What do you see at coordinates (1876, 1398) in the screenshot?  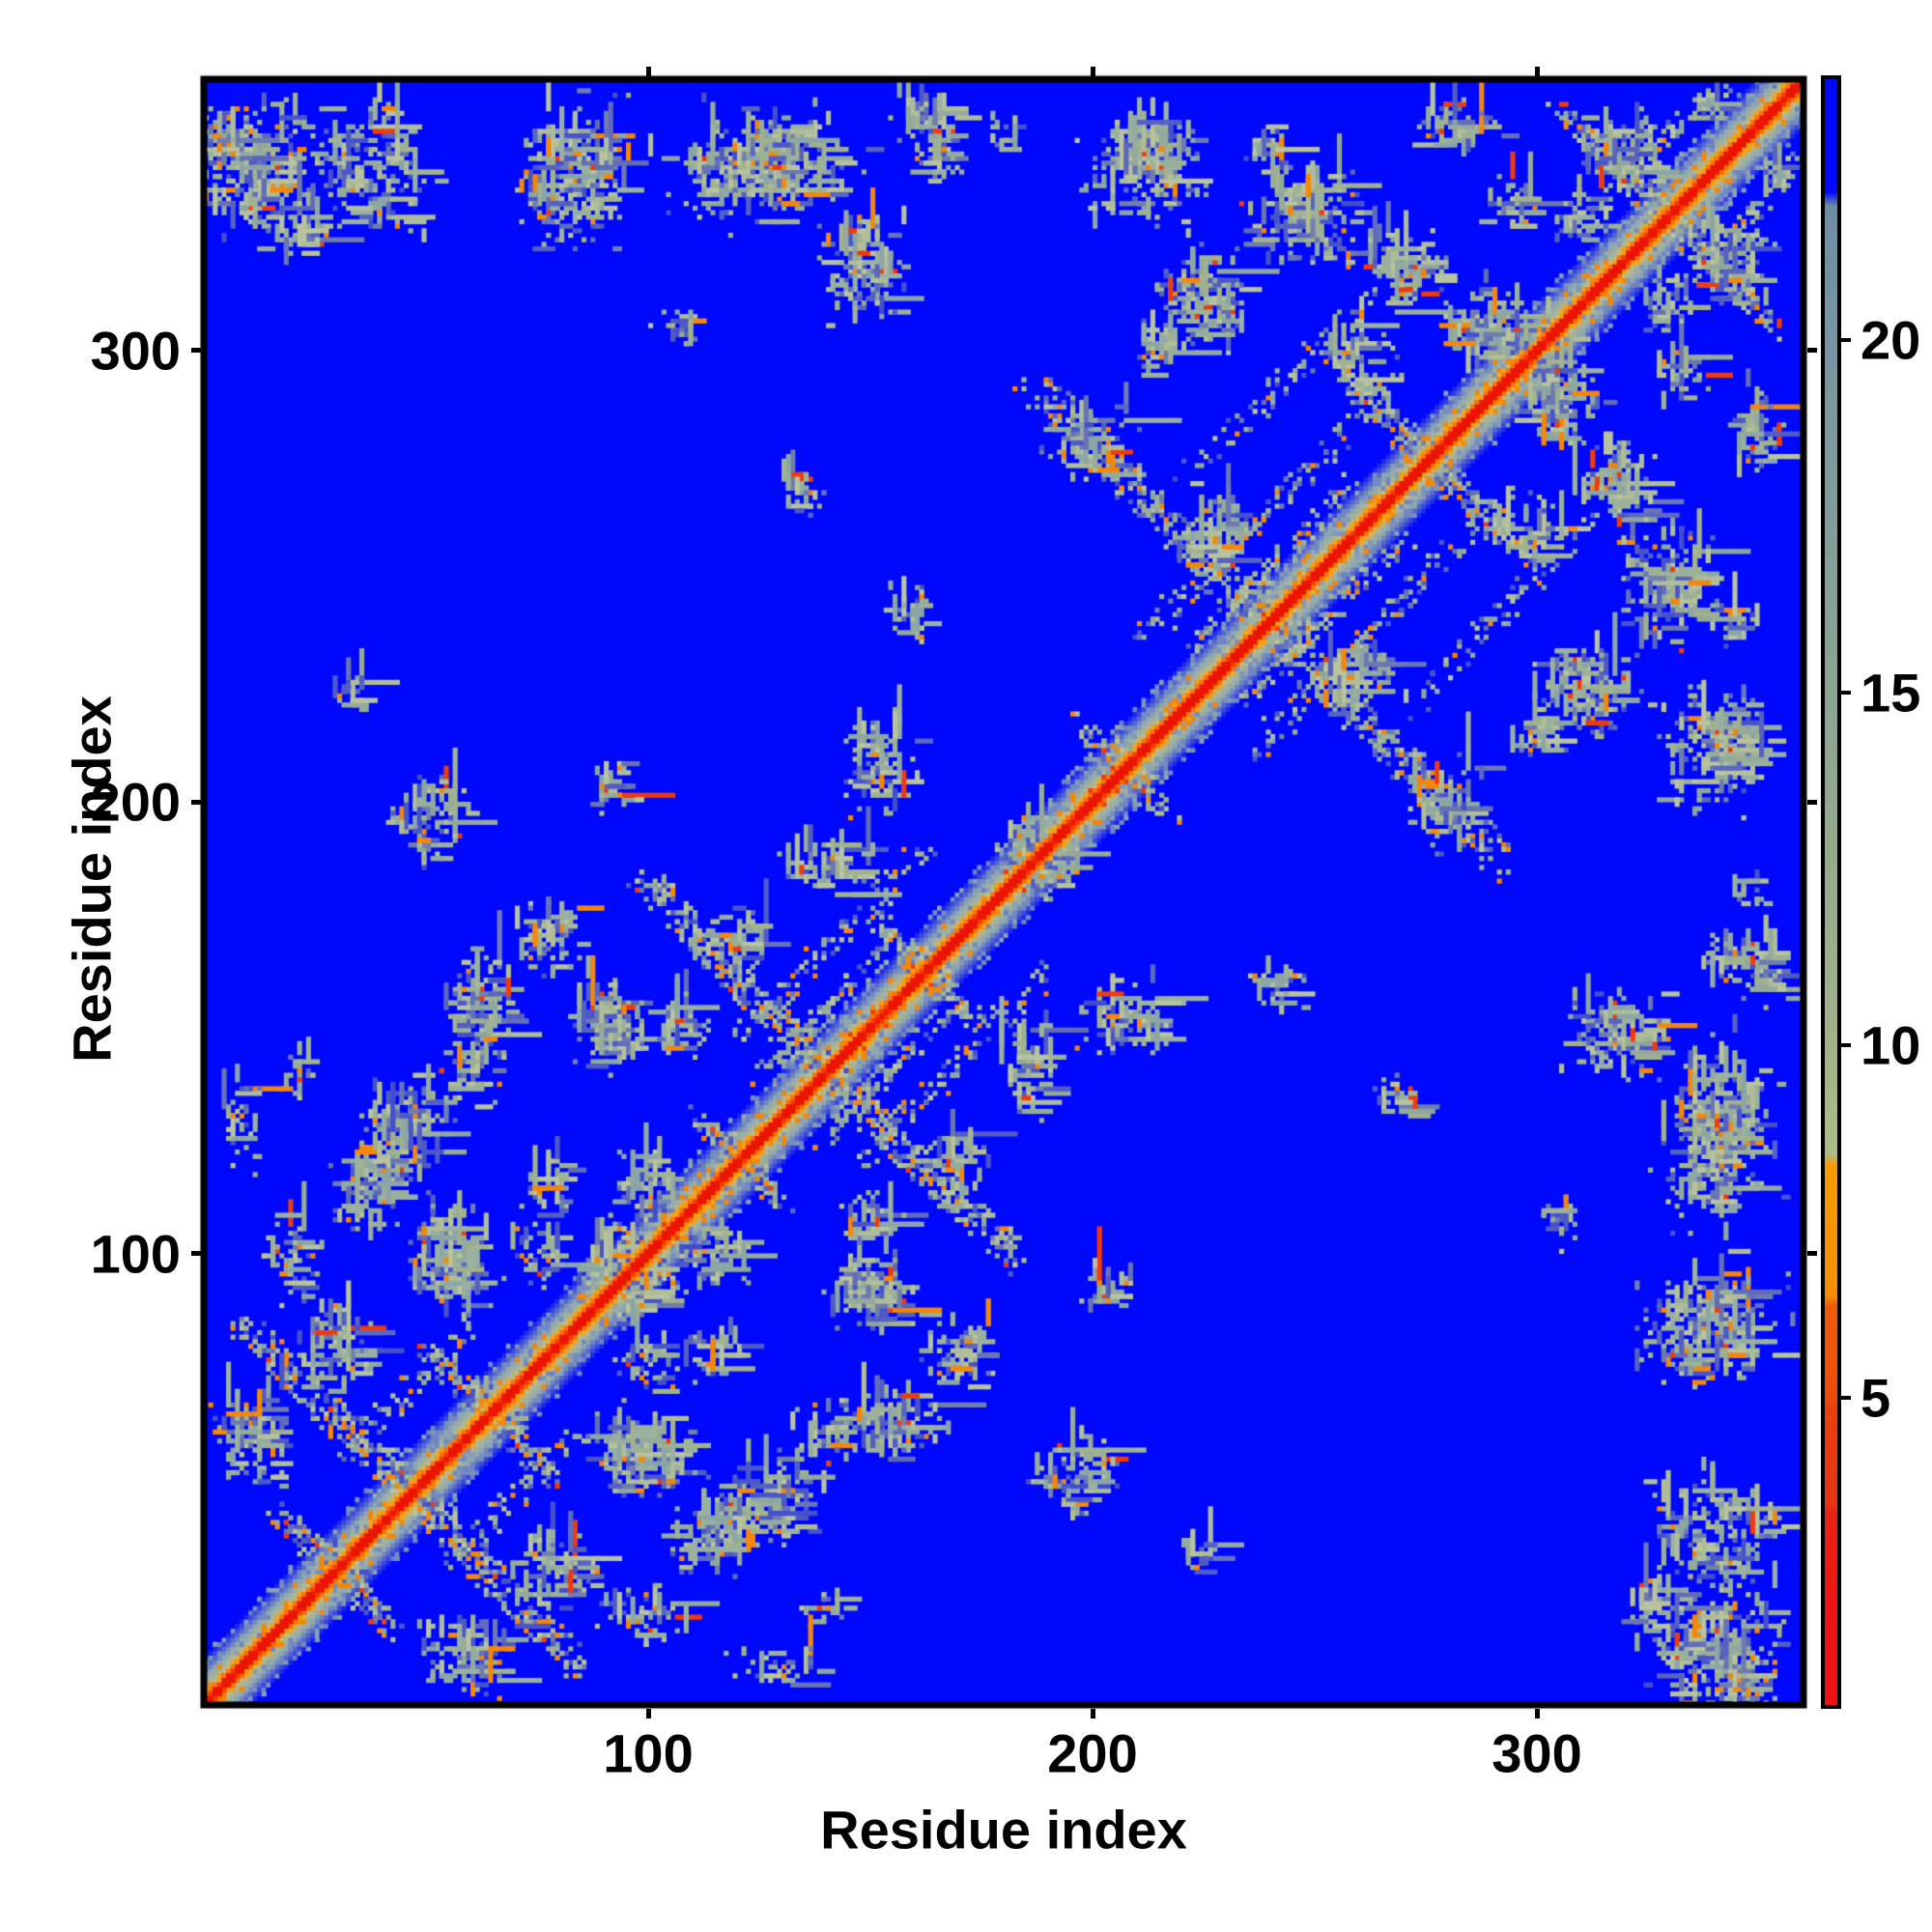 I see `colorbar-tick-label: 5` at bounding box center [1876, 1398].